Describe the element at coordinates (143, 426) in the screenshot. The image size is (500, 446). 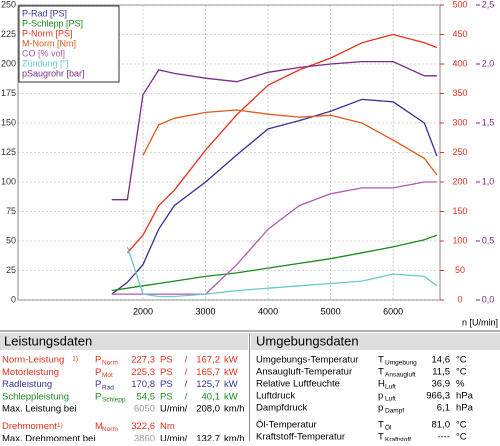
I see `row-value: 322,6` at that location.